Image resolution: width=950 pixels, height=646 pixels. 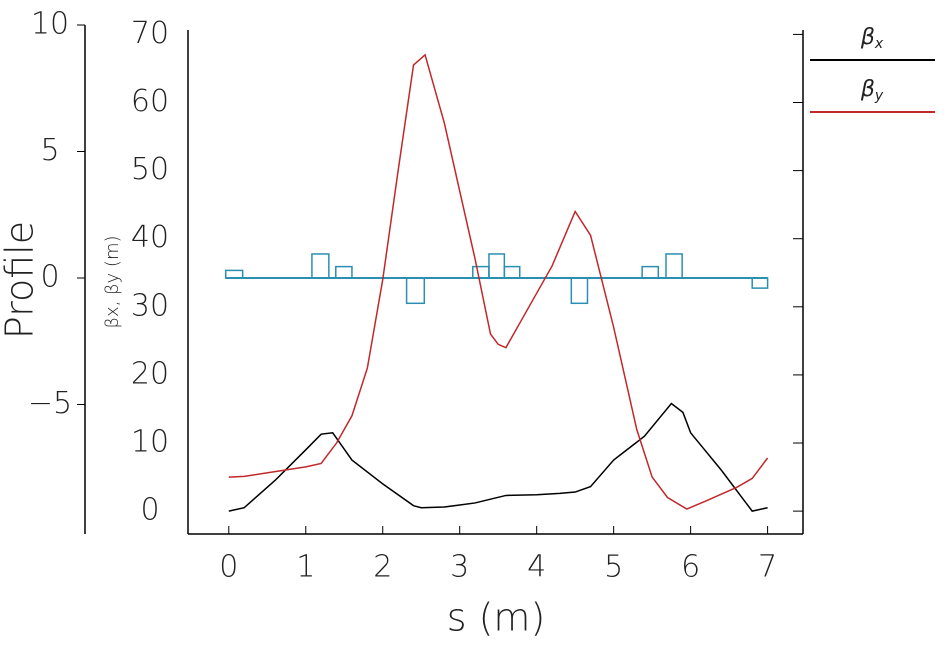 What do you see at coordinates (49, 150) in the screenshot?
I see `y2-tick-label: 5` at bounding box center [49, 150].